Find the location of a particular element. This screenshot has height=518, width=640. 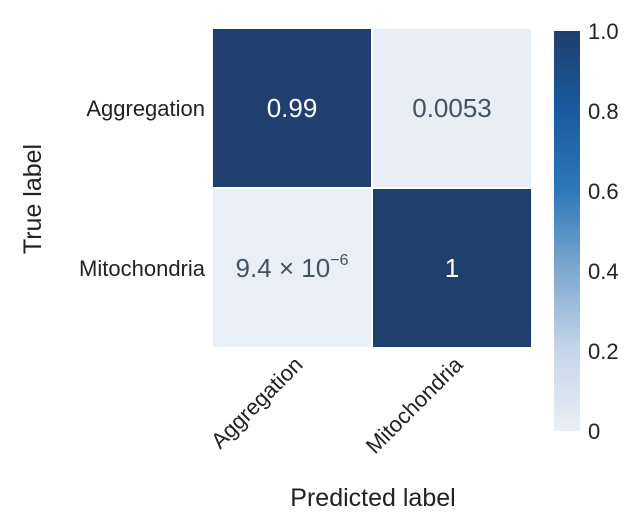

x-tick-label-mitochondria: Mitochondria is located at coordinates (414, 404).